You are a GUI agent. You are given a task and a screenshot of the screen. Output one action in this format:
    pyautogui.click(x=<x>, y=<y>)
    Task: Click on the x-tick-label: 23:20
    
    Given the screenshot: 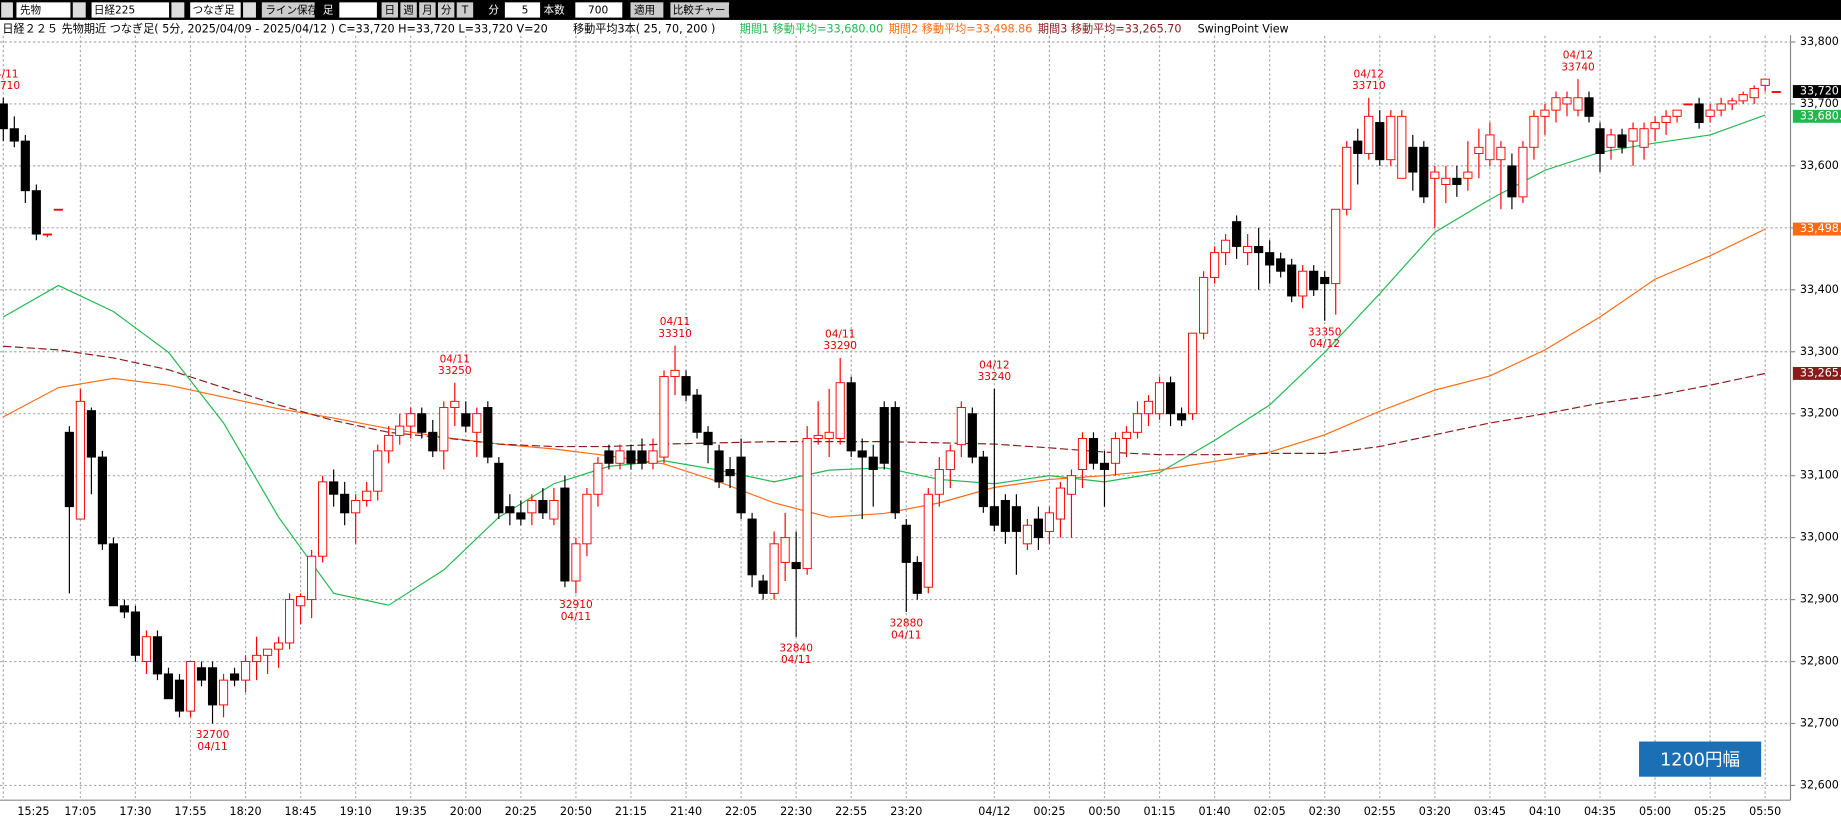 What is the action you would take?
    pyautogui.click(x=906, y=811)
    